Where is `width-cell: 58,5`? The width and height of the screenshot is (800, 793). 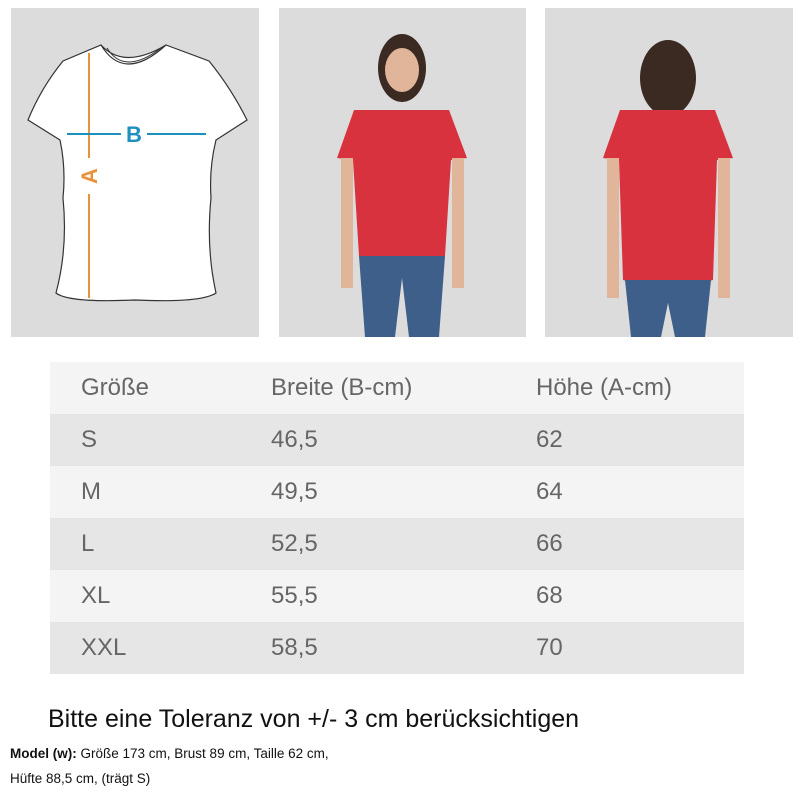 width-cell: 58,5 is located at coordinates (294, 647).